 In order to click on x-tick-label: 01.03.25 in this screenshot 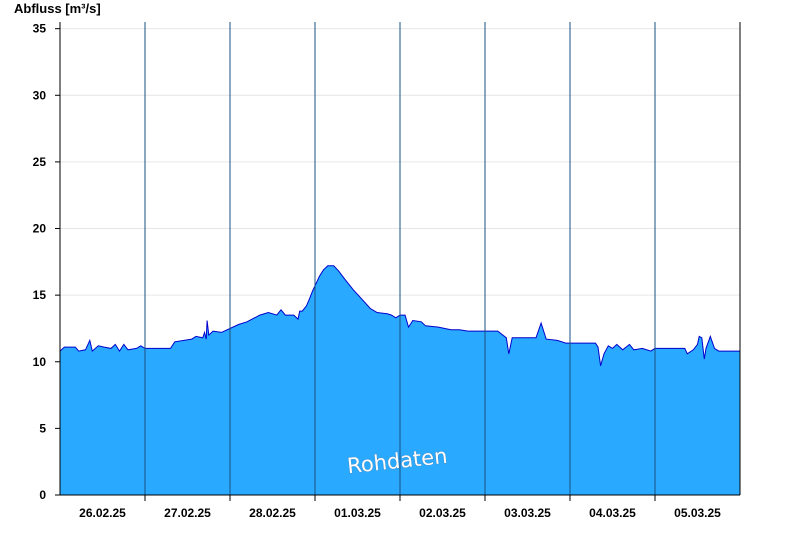, I will do `click(357, 513)`.